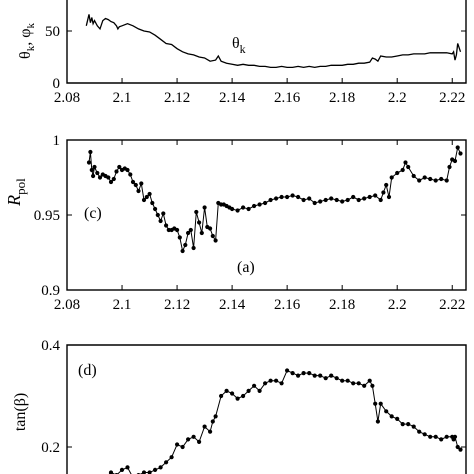 Image resolution: width=474 pixels, height=474 pixels. I want to click on top-y-tick-label: 50, so click(52, 32).